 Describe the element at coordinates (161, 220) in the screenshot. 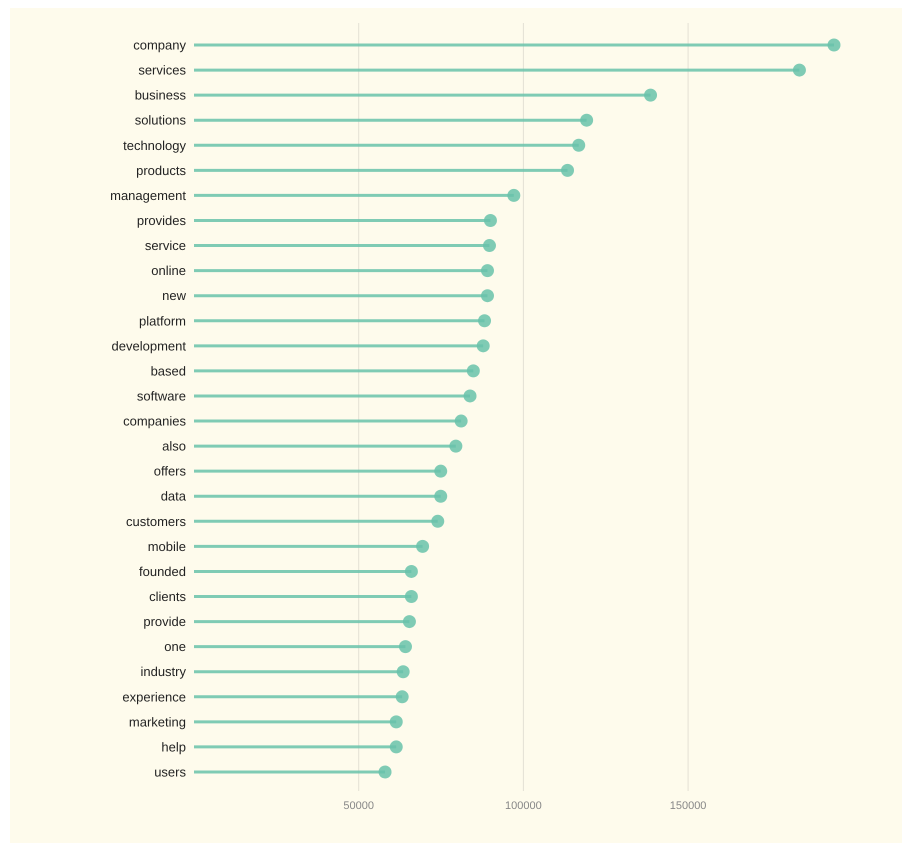

I see `y-tick-label: provides` at that location.